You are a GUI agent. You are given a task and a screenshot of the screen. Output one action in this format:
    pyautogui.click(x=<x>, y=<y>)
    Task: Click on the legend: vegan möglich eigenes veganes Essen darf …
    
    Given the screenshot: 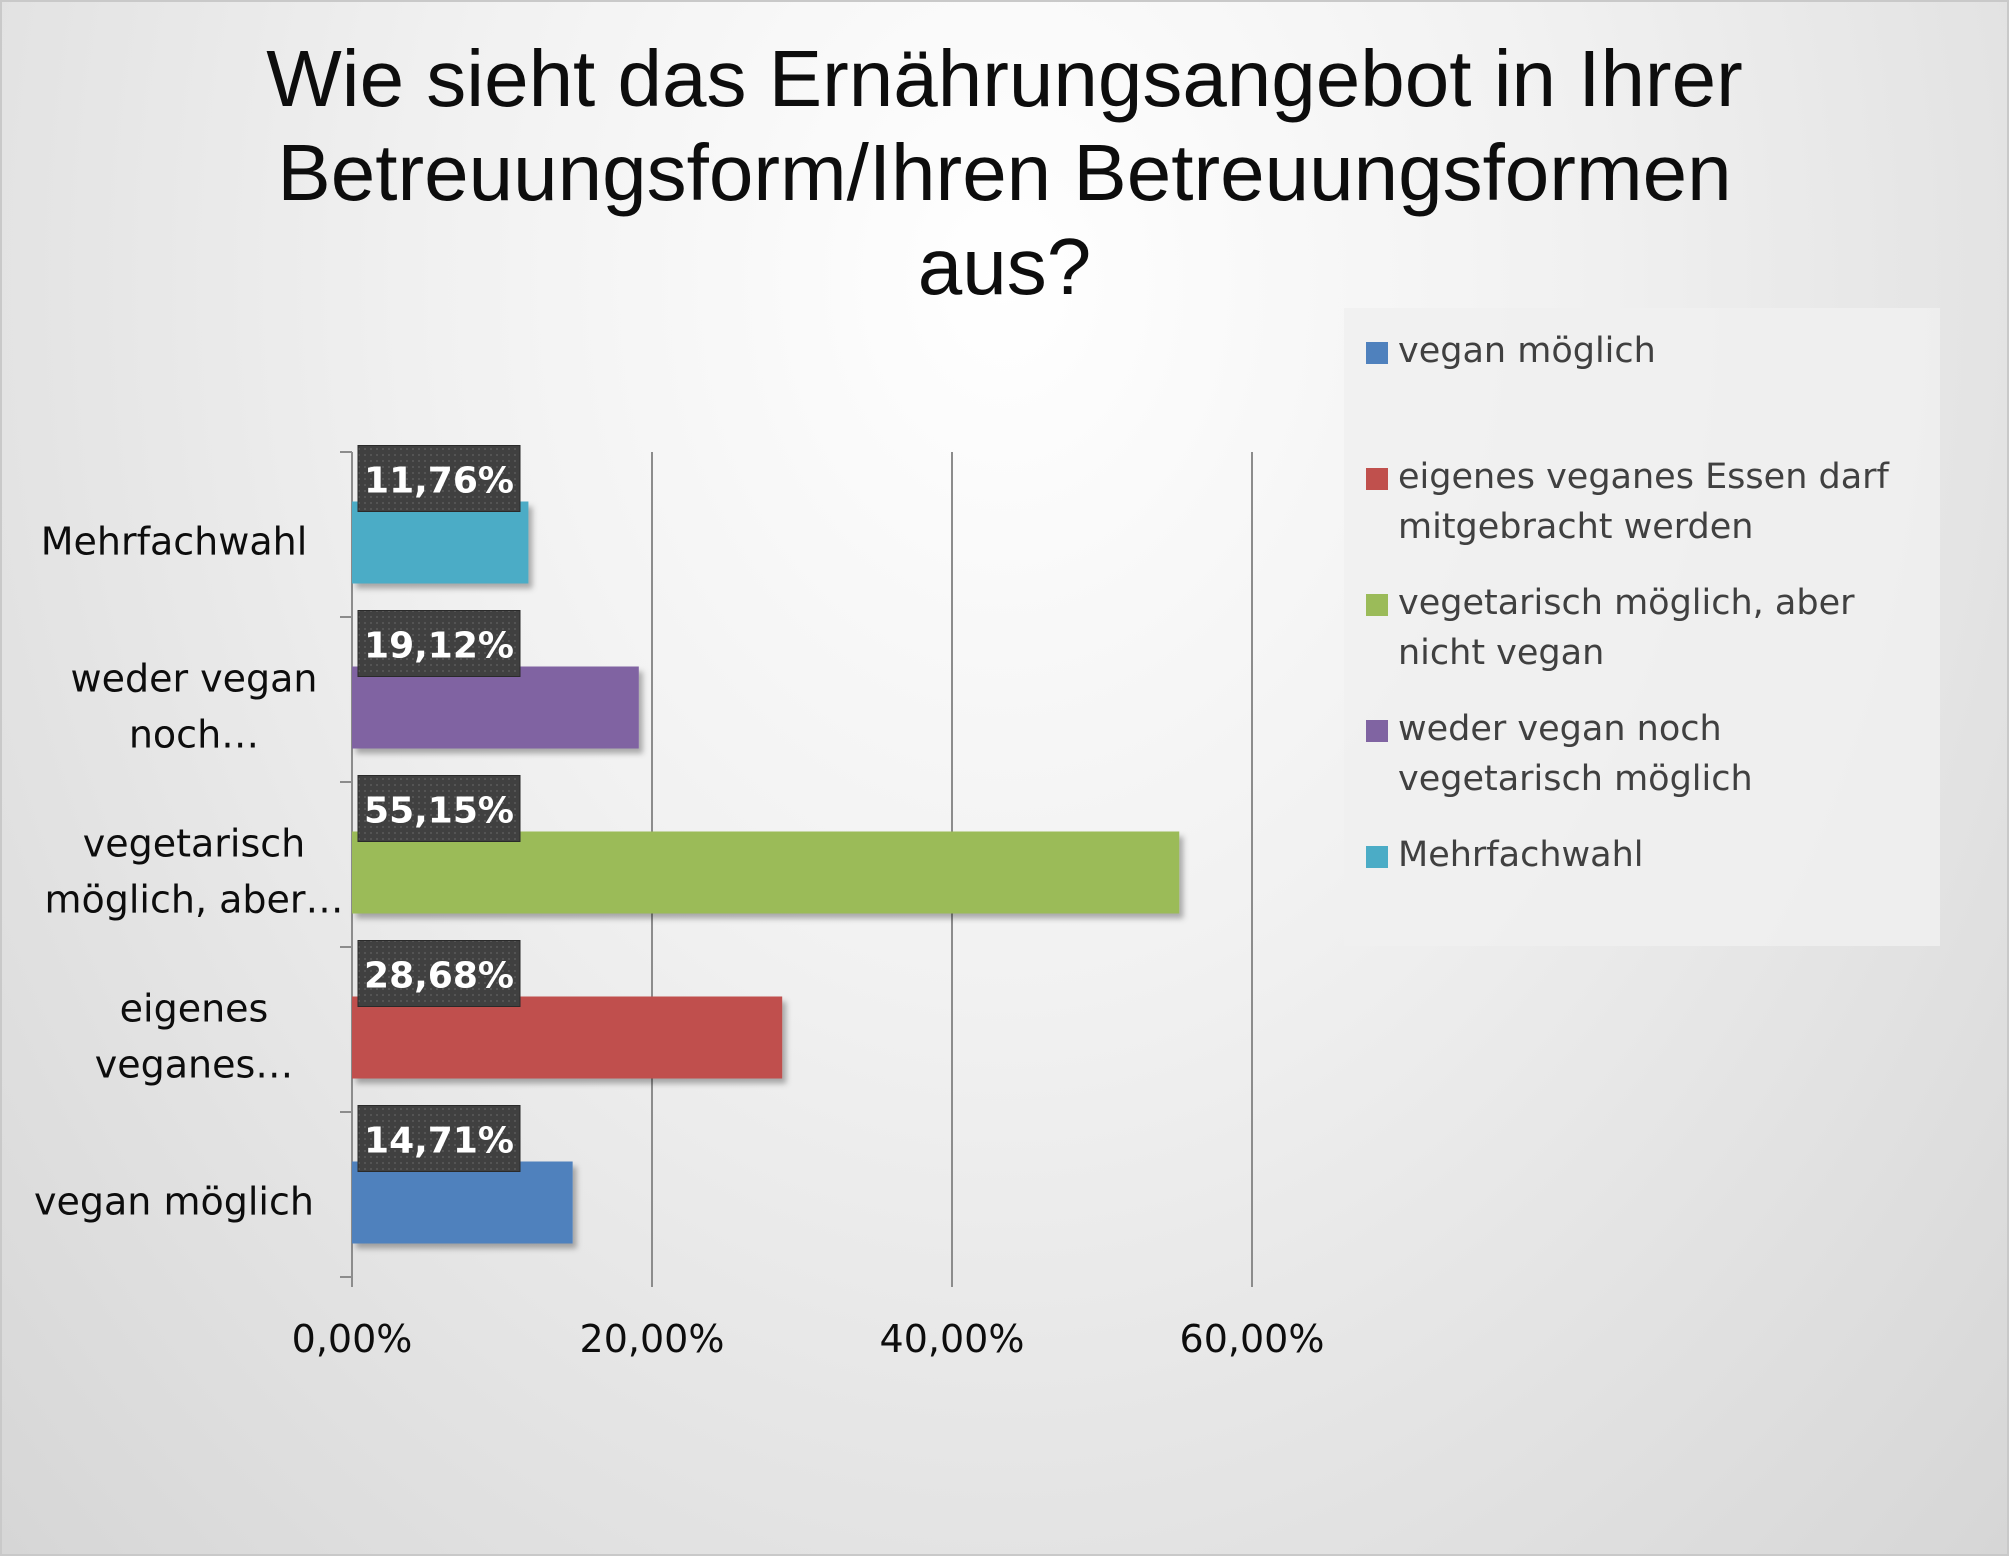 What is the action you would take?
    pyautogui.click(x=1642, y=627)
    